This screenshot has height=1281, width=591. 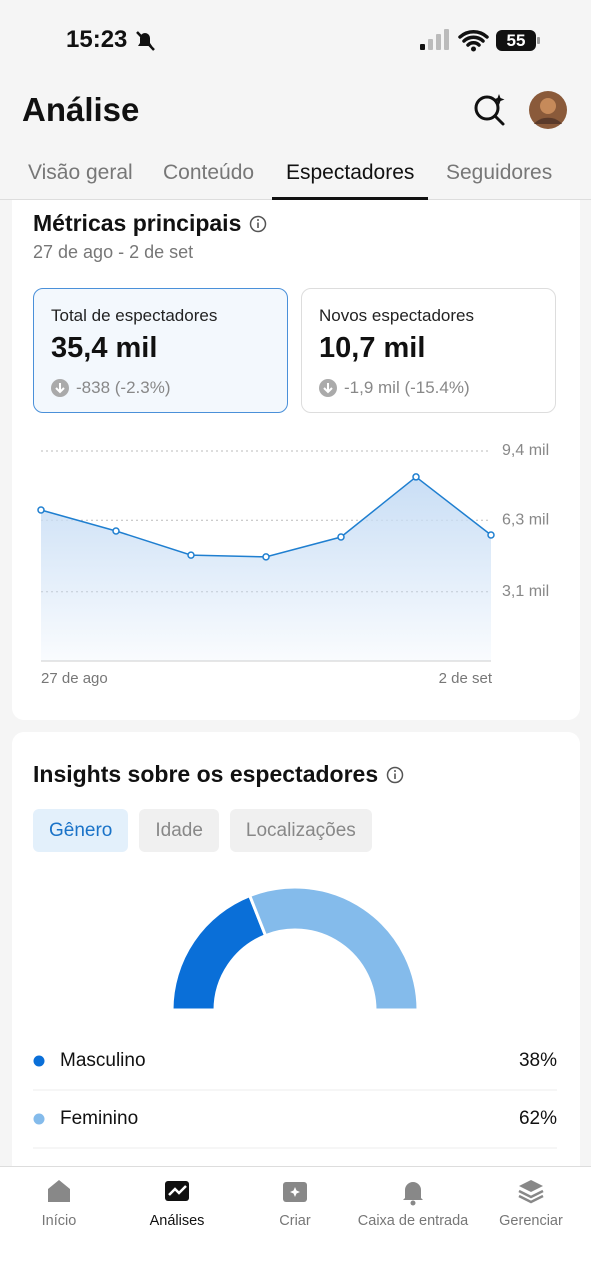 I want to click on metric-change: -1,9 mil (-15.4%), so click(x=394, y=388).